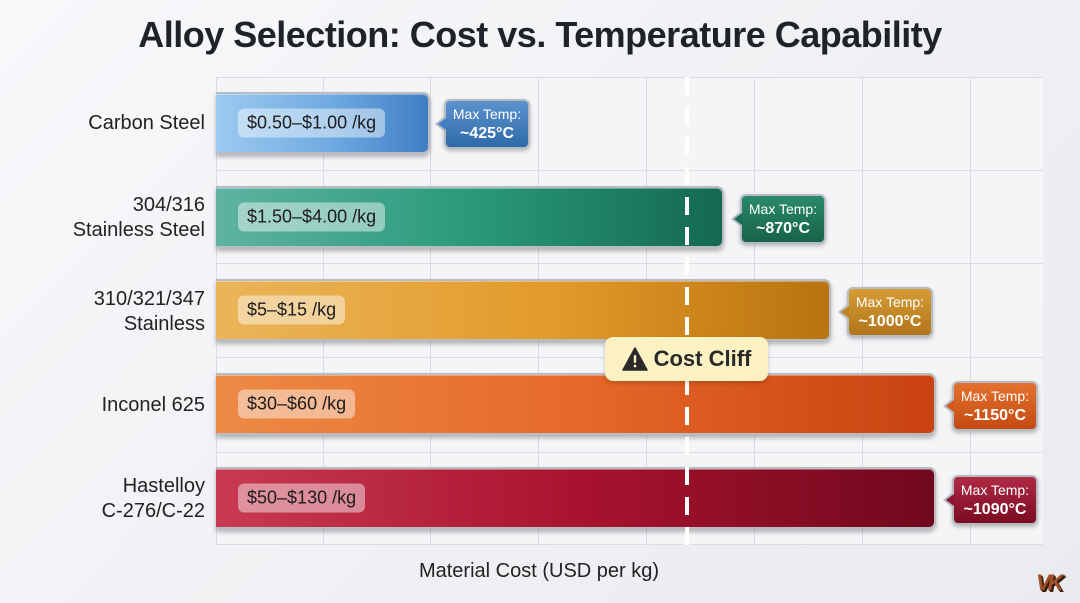  I want to click on category-label-310-321-347: 310/321/347 Stainless, so click(105, 312).